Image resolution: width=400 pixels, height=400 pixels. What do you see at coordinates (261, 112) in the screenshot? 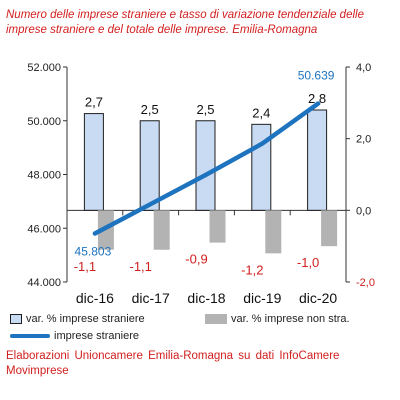
I see `bar-stranieri-value-label: 2,4` at bounding box center [261, 112].